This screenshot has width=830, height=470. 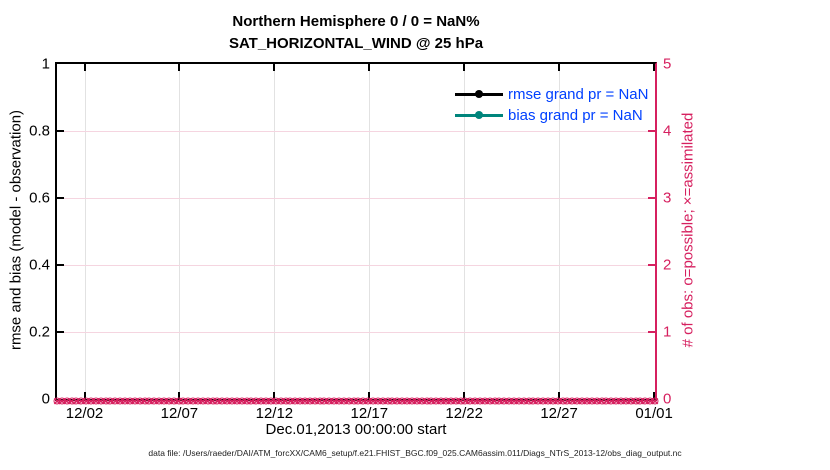 What do you see at coordinates (356, 429) in the screenshot?
I see `x-axis-label: Dec.01,2013 00:00:00 start` at bounding box center [356, 429].